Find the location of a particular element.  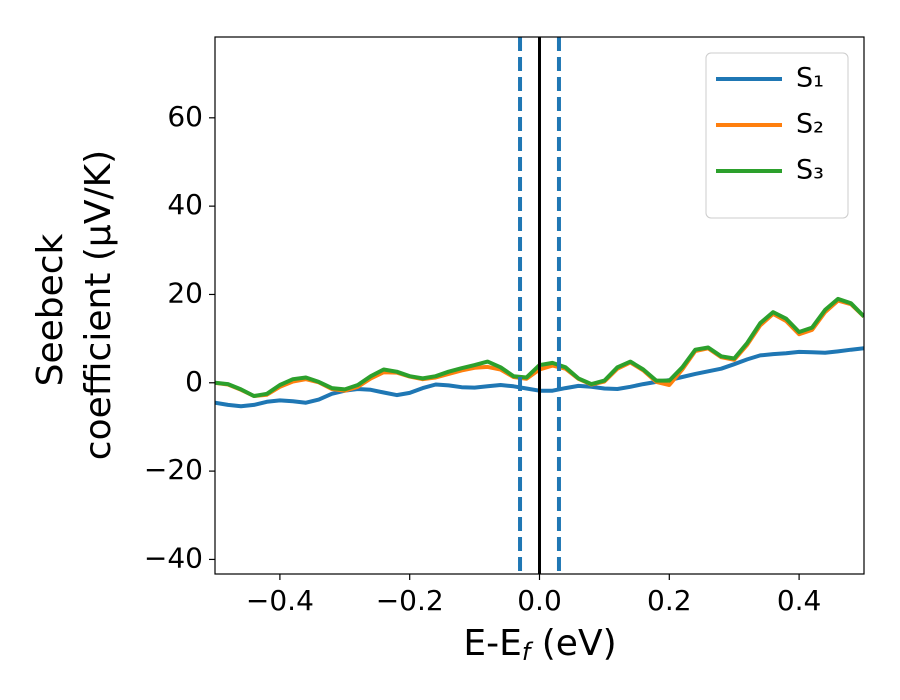

y-tick-label: 40 is located at coordinates (185, 204).